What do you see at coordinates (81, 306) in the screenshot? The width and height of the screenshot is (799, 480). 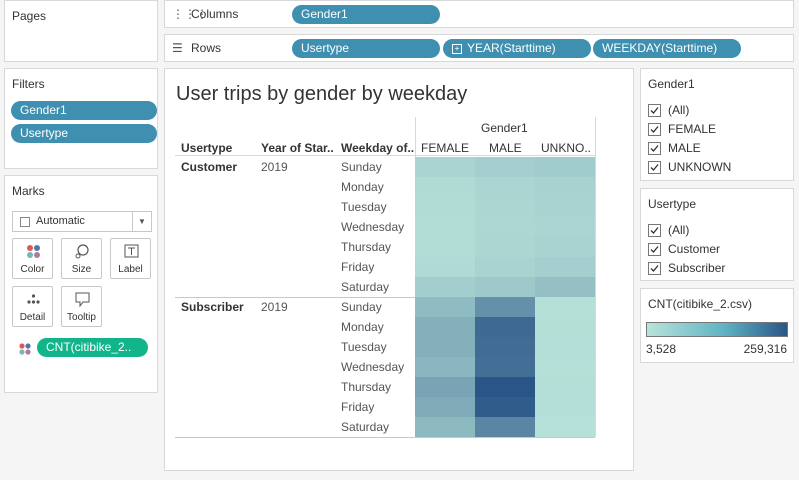 I see `tooltip-button: Tooltip` at bounding box center [81, 306].